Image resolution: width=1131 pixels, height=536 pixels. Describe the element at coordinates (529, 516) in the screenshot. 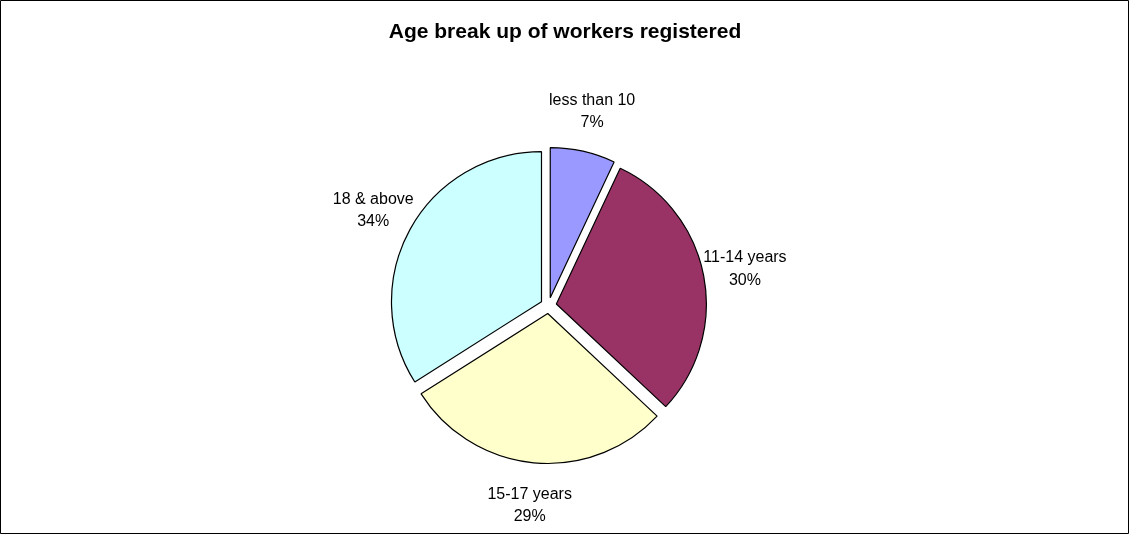

I see `data-label: 29%` at that location.